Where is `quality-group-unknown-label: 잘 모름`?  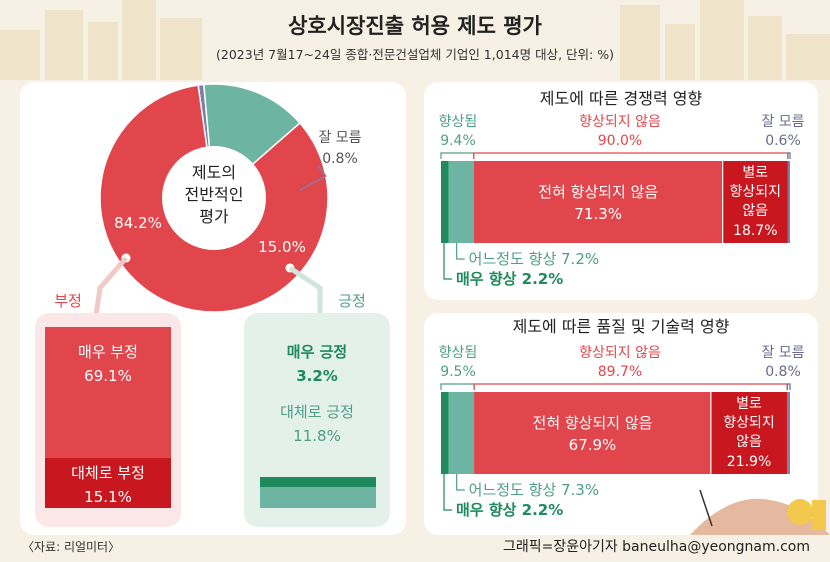 quality-group-unknown-label: 잘 모름 is located at coordinates (782, 353).